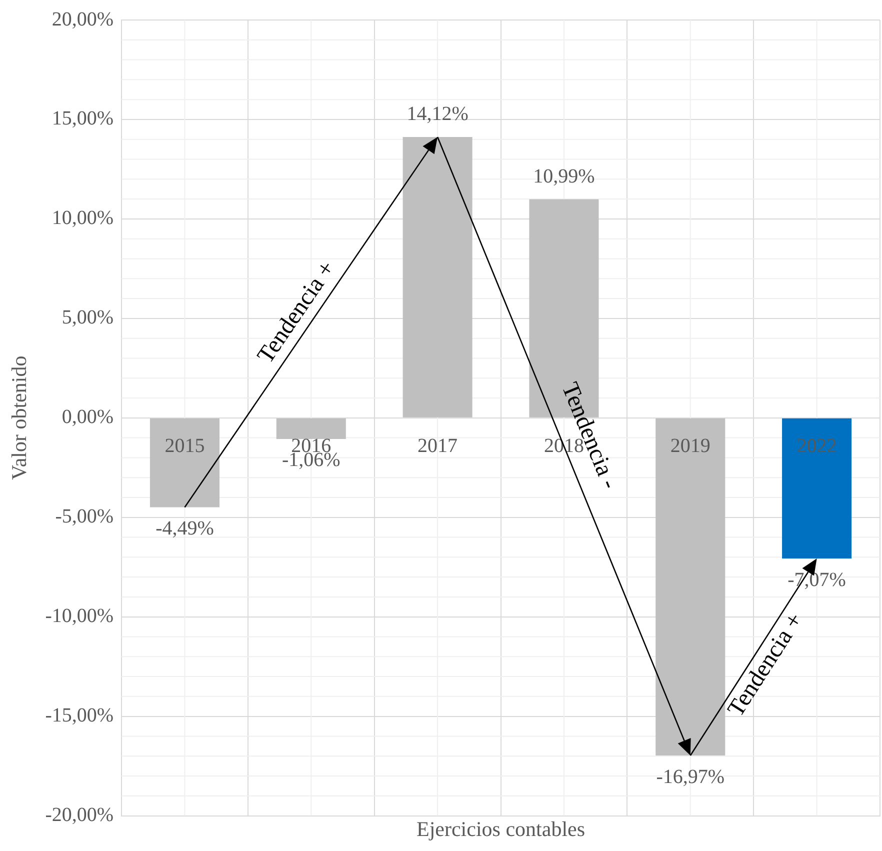  Describe the element at coordinates (83, 218) in the screenshot. I see `y-tick-label: 10,00%` at that location.